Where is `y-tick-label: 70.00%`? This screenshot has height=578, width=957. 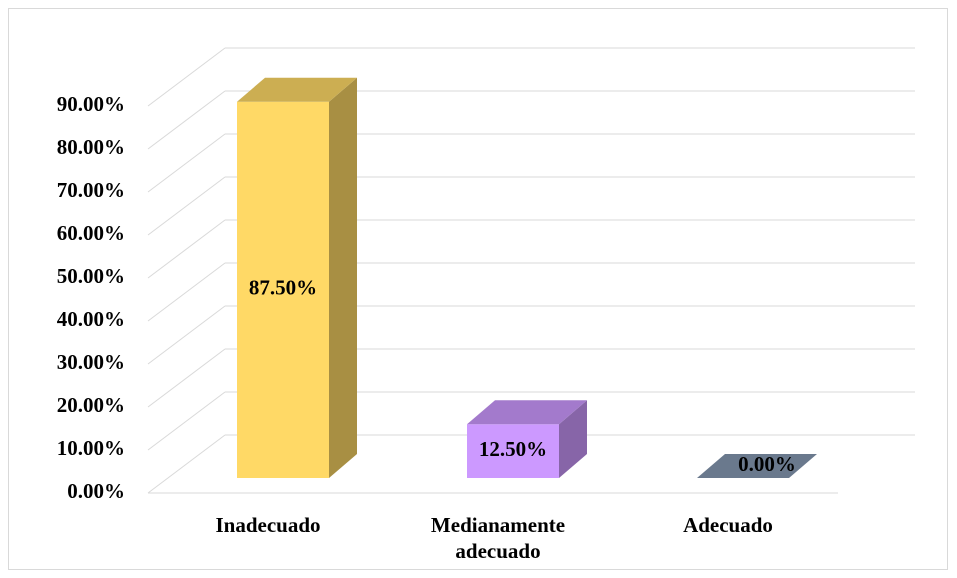
y-tick-label: 70.00% is located at coordinates (91, 190).